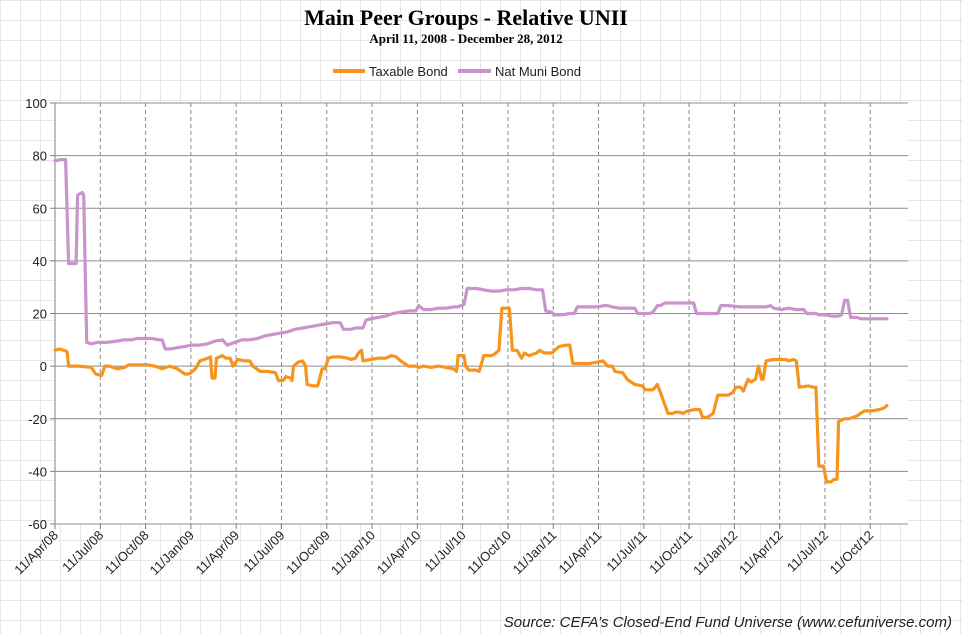 The image size is (963, 634). I want to click on y-tick-label: 20, so click(40, 314).